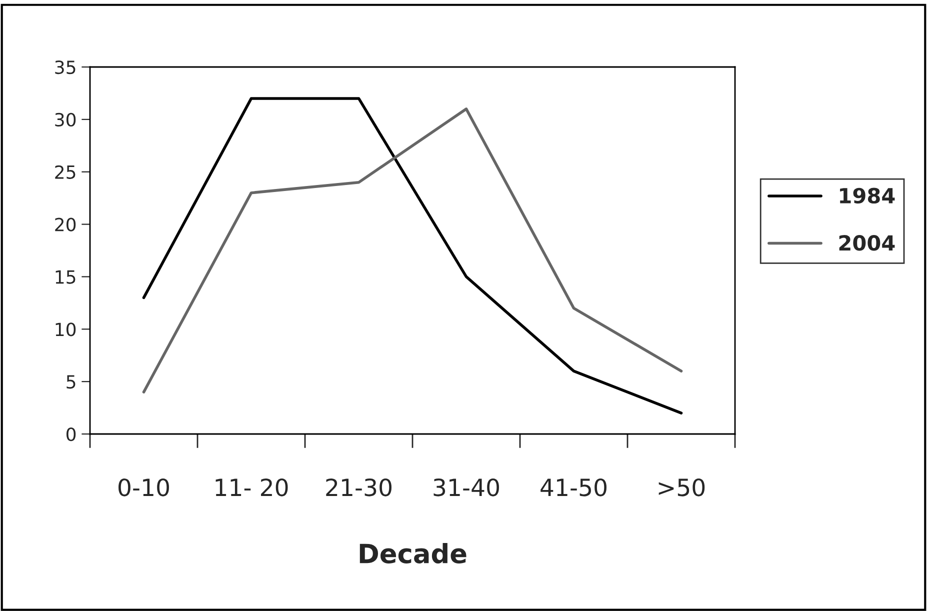 Image resolution: width=927 pixels, height=611 pixels. Describe the element at coordinates (573, 487) in the screenshot. I see `x-tick-label: 41-50` at that location.